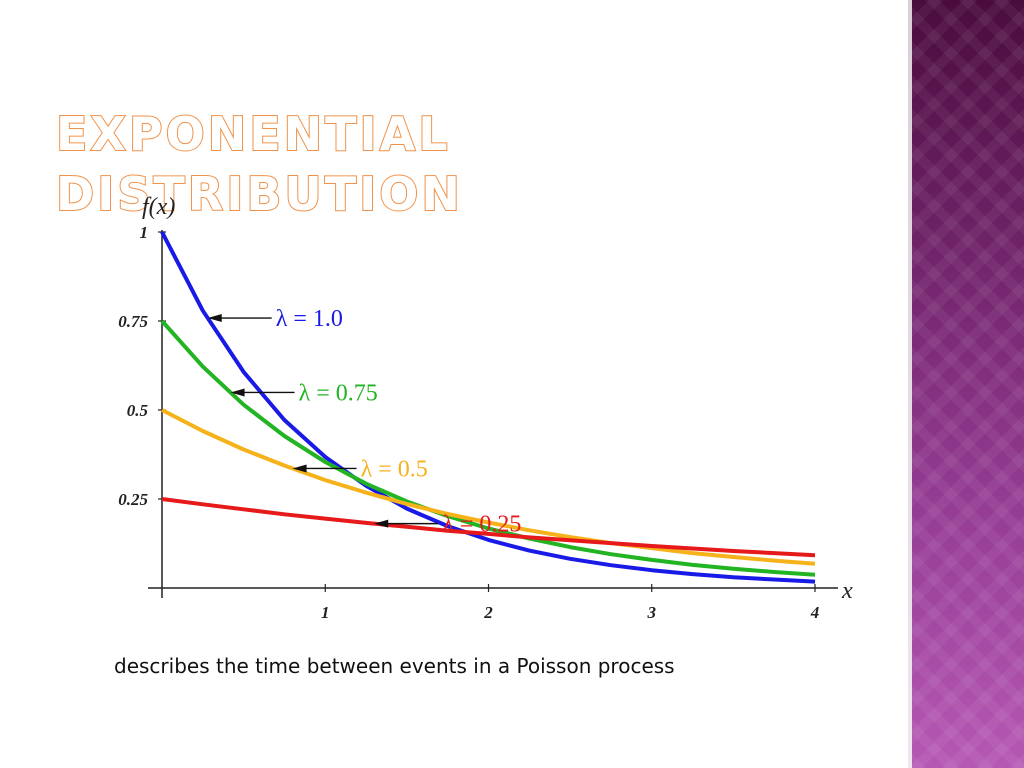 The image size is (1024, 768). I want to click on slide-title: Exponential Distribution, so click(259, 164).